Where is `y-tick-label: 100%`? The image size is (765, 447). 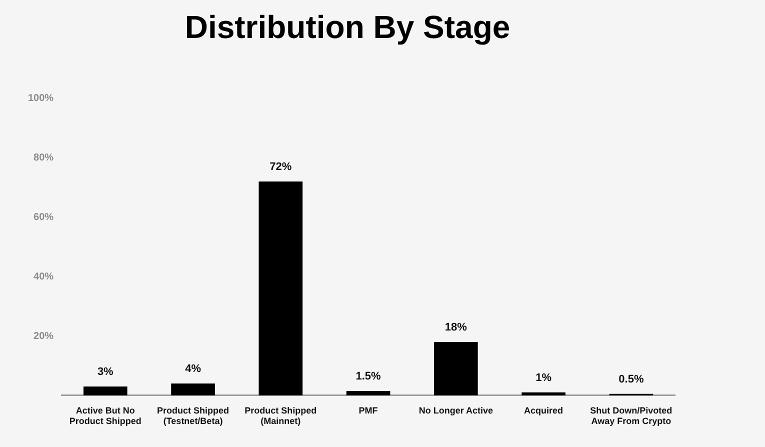
y-tick-label: 100% is located at coordinates (41, 98).